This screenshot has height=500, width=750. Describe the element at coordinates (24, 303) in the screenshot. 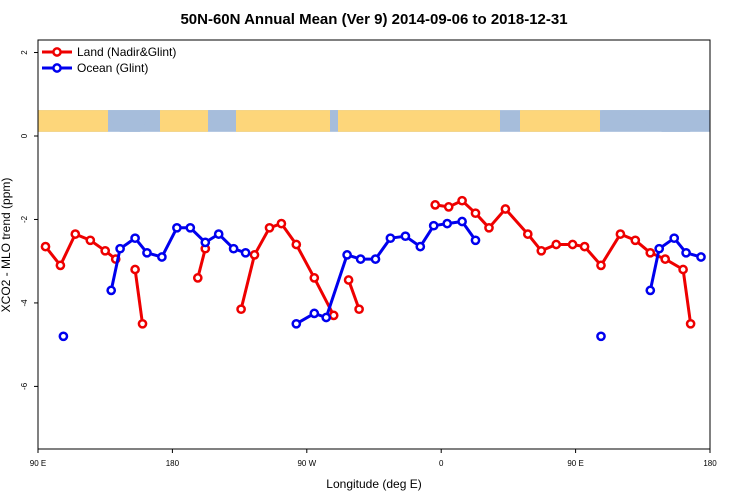

I see `y-tick-label: -4` at that location.